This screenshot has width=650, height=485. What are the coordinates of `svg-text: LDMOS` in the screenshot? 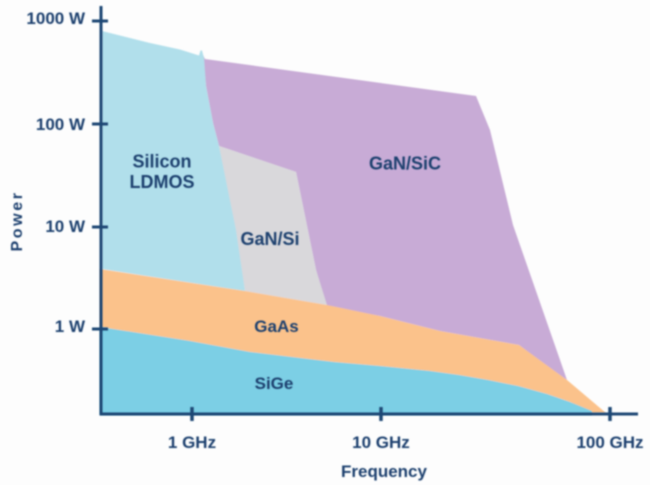 It's located at (162, 182).